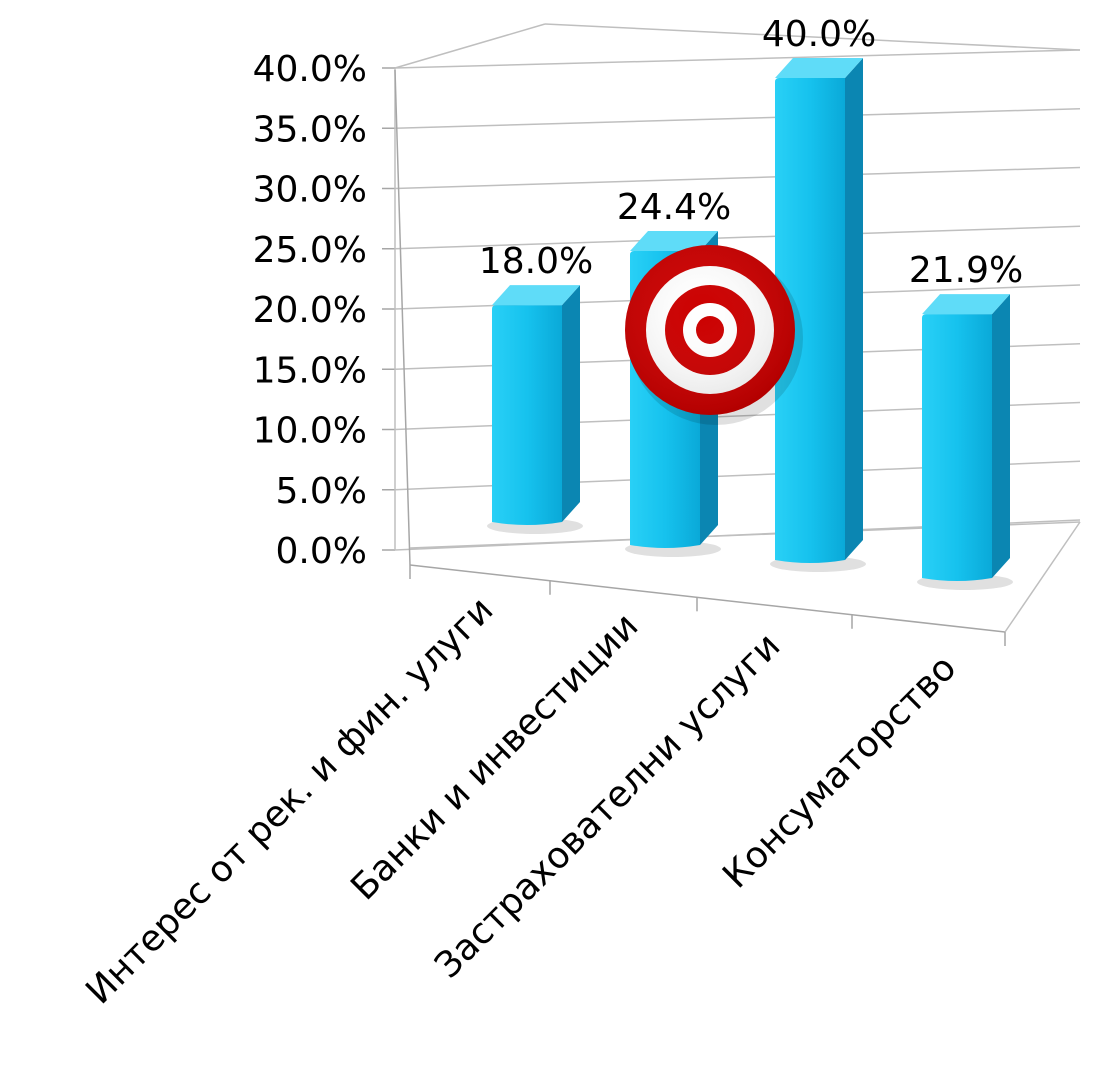  I want to click on target-icon, so click(714, 335).